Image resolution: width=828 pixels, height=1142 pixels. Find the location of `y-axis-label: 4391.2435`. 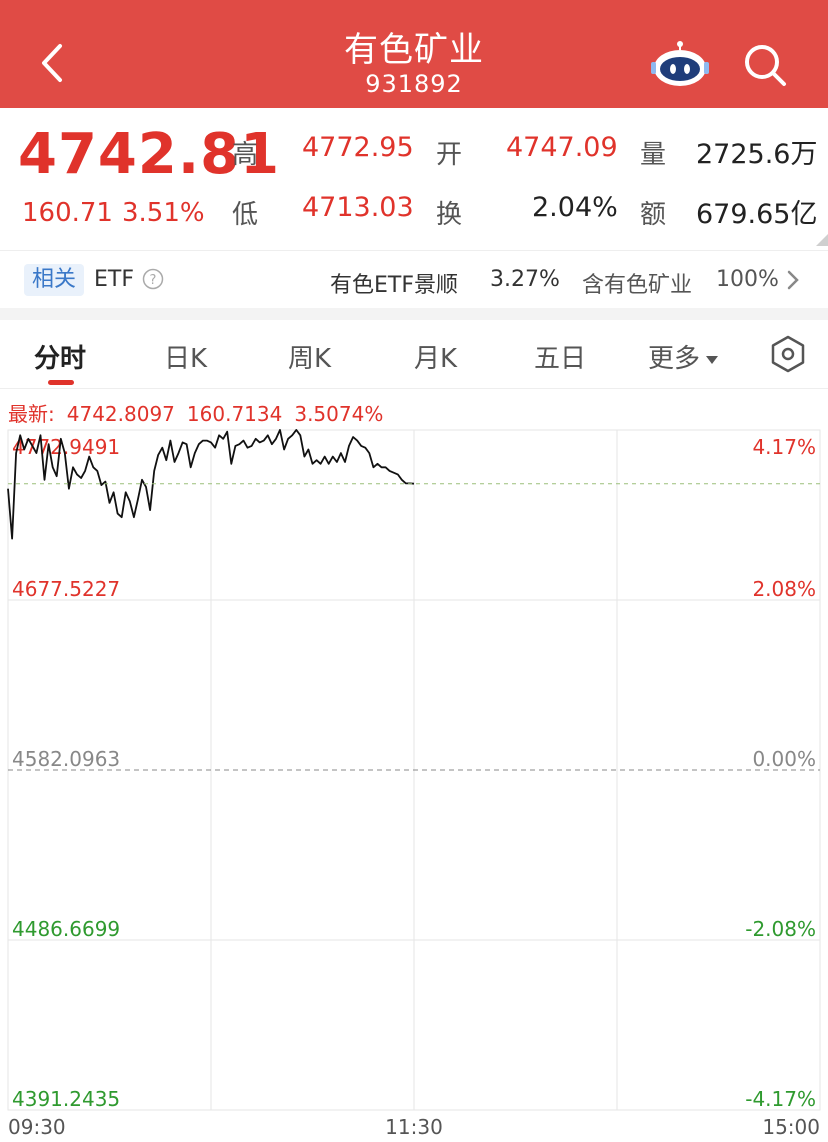

y-axis-label: 4391.2435 is located at coordinates (66, 1099).